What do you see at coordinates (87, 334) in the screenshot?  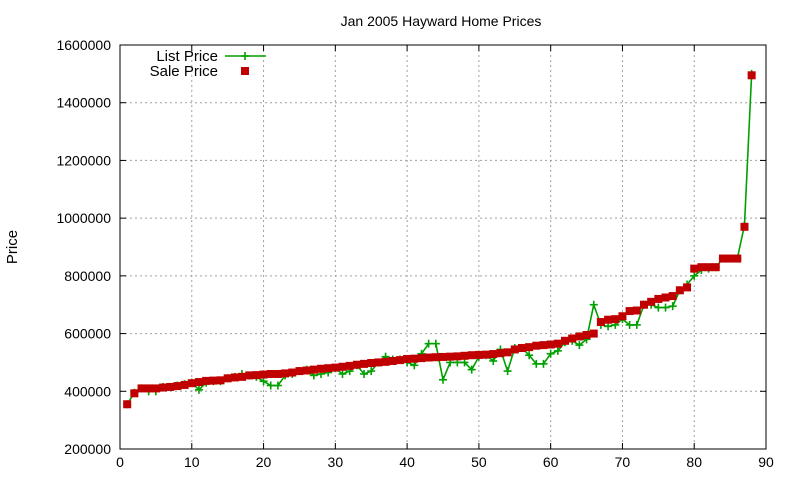 I see `y-tick-label: 600000` at bounding box center [87, 334].